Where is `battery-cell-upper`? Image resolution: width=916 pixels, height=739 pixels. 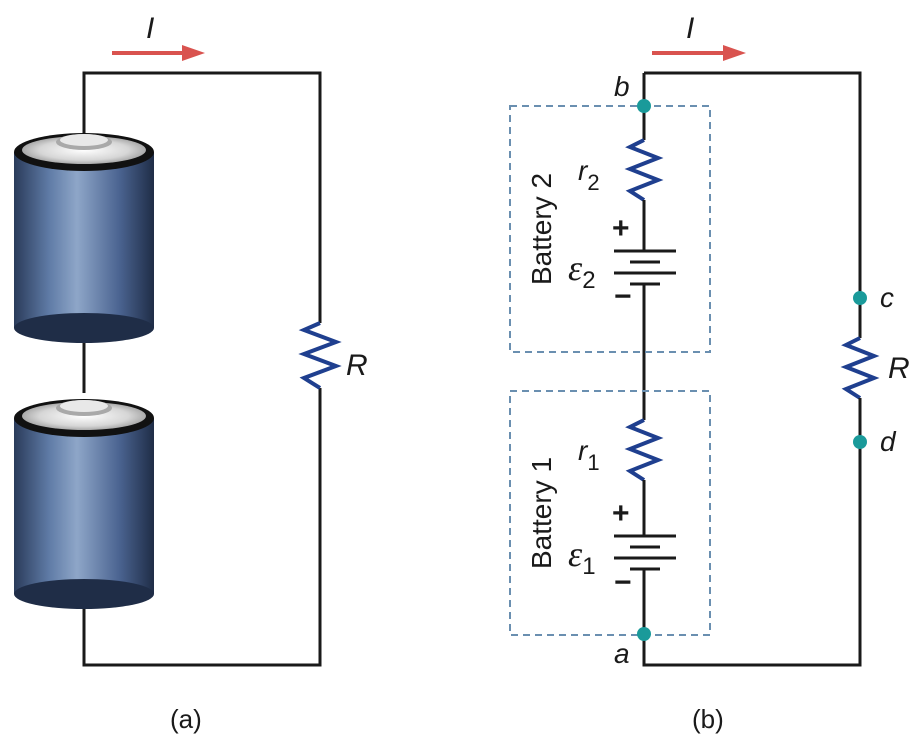
battery-cell-upper is located at coordinates (84, 238).